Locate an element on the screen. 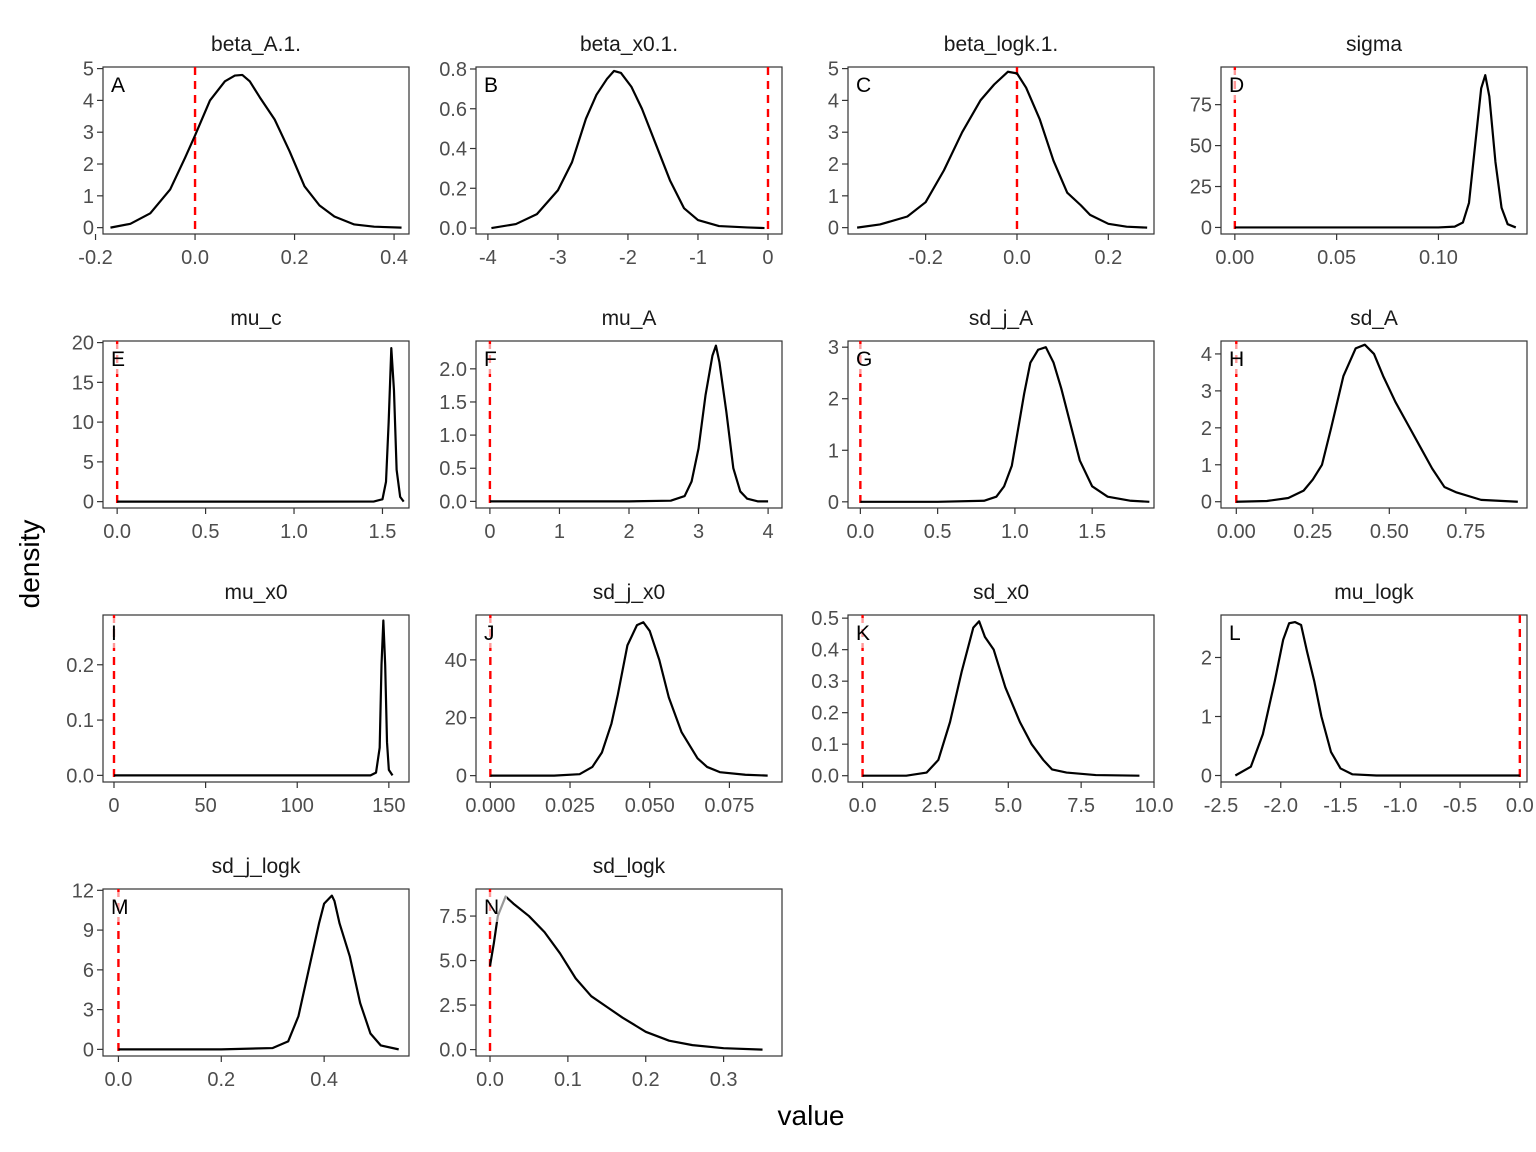  y-axis-title: density is located at coordinates (29, 564).